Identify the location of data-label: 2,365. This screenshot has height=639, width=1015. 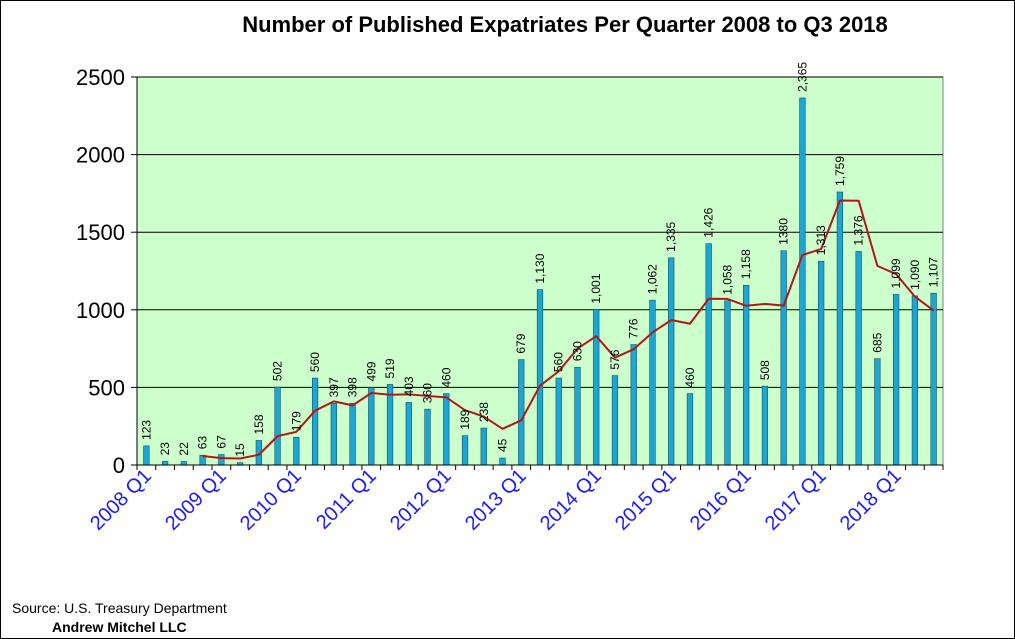
(802, 77).